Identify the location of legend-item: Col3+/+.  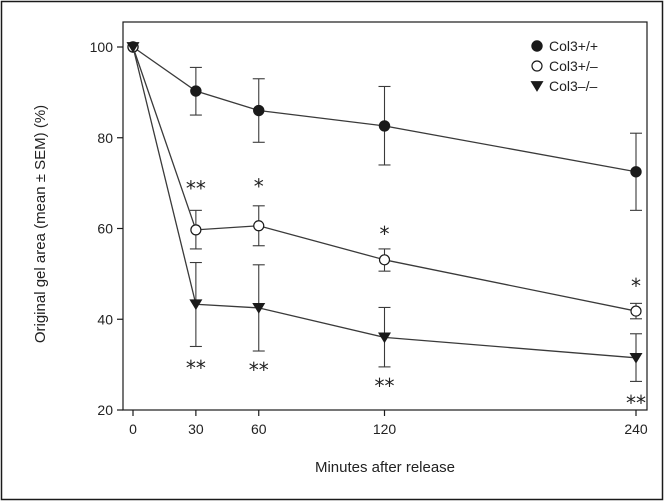
(564, 46).